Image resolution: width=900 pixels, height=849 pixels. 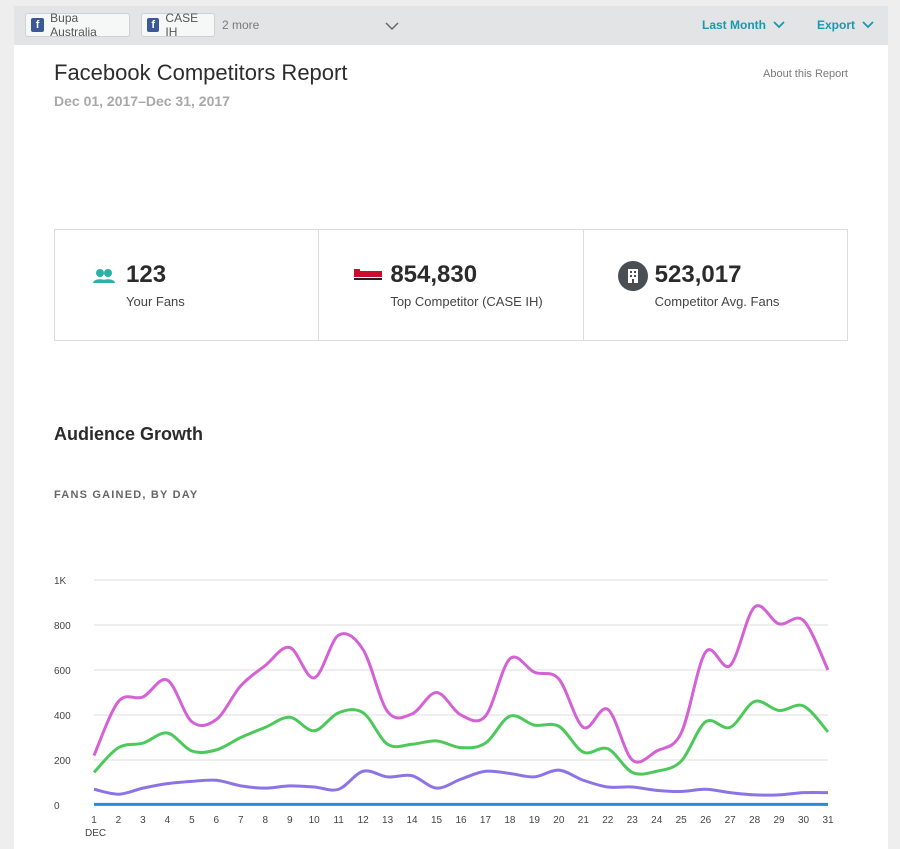 What do you see at coordinates (182, 25) in the screenshot?
I see `profile-chip-label: CASE IH` at bounding box center [182, 25].